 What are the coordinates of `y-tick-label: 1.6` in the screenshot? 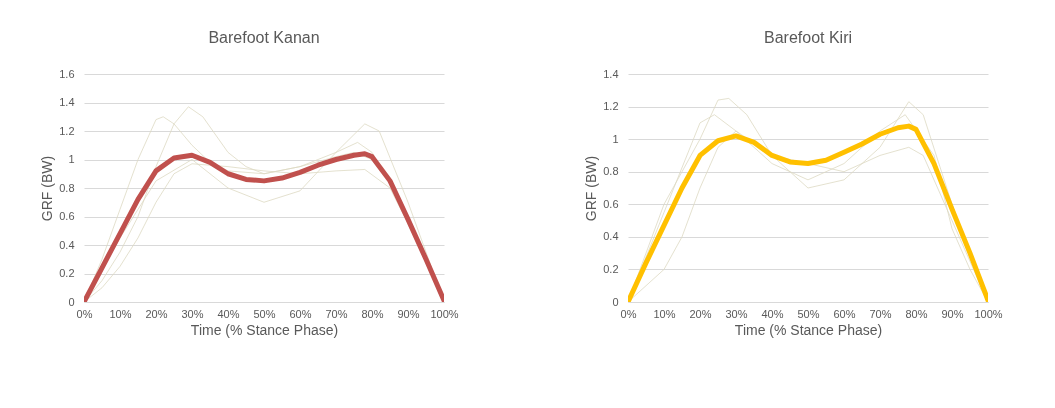 It's located at (67, 73).